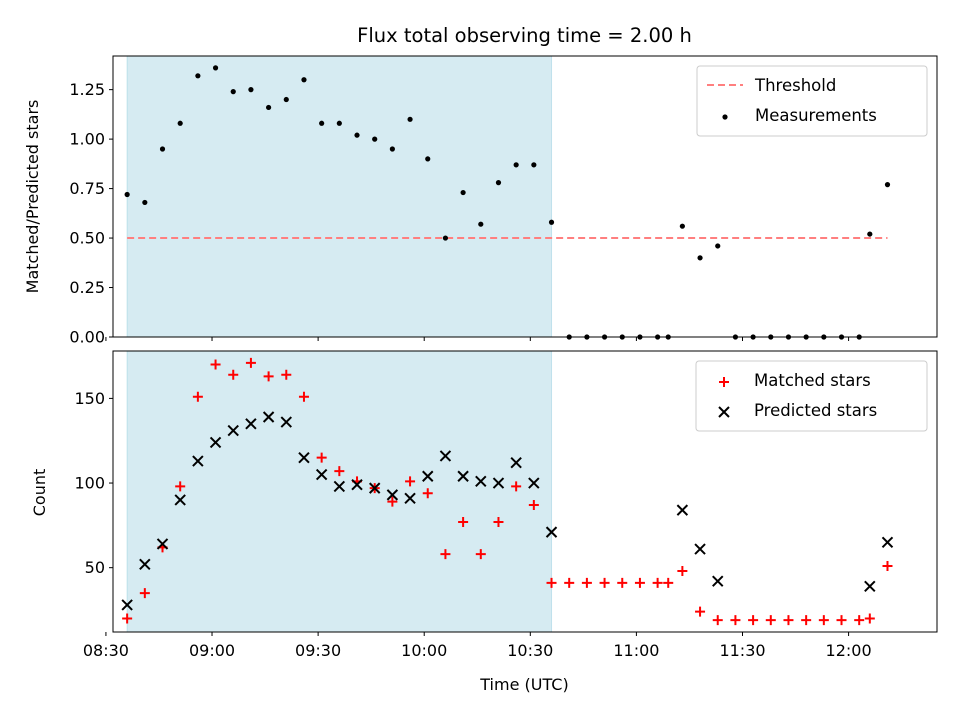 The width and height of the screenshot is (960, 720). I want to click on legend-label: Predicted stars, so click(815, 410).